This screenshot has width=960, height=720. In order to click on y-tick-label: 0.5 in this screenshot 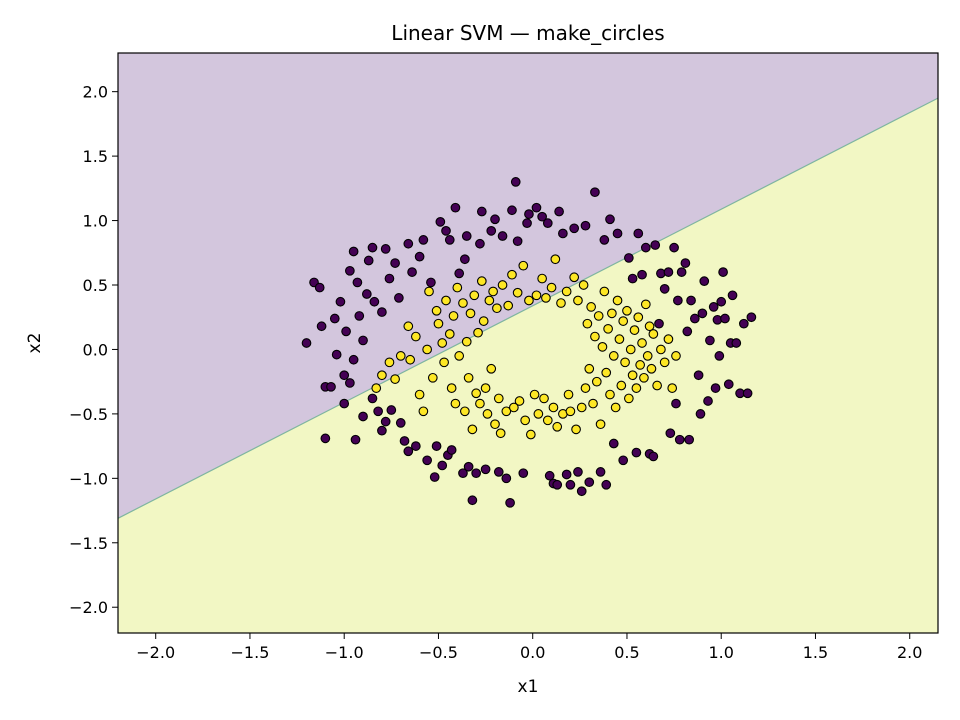, I will do `click(95, 285)`.